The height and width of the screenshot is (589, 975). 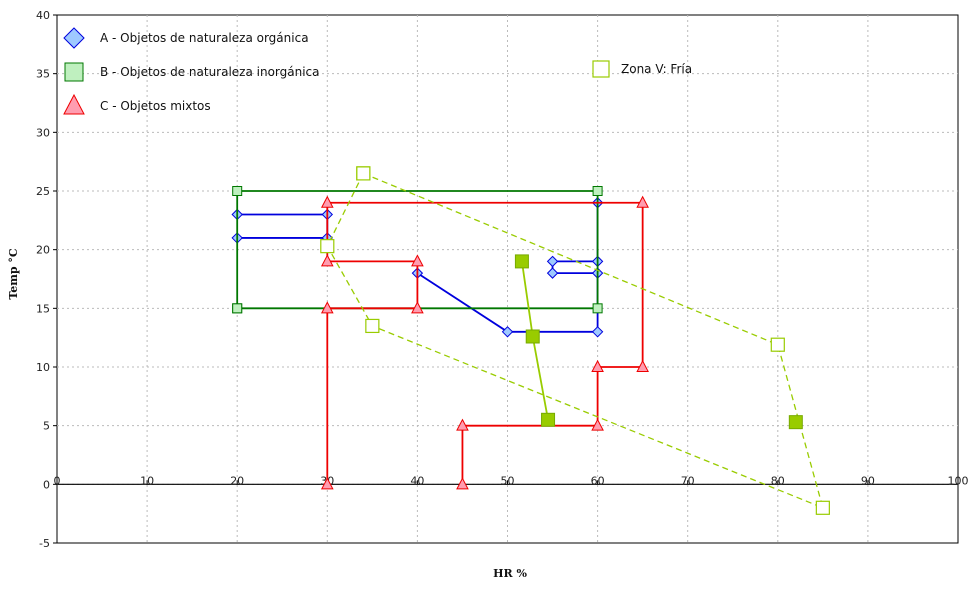 What do you see at coordinates (210, 72) in the screenshot?
I see `legend-label-1: B - Objetos de naturaleza inorgánica` at bounding box center [210, 72].